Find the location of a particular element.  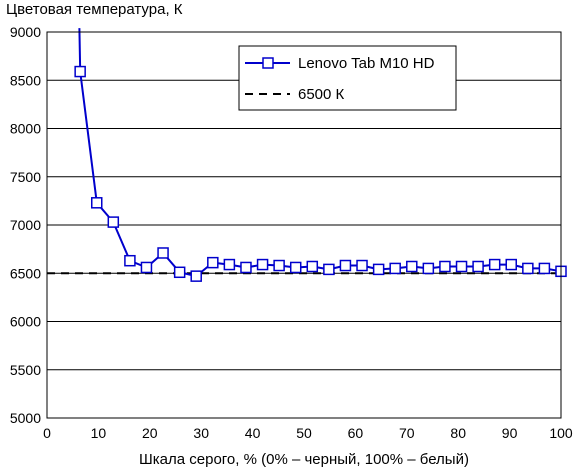

y-tick-label: 6500 is located at coordinates (25, 273).